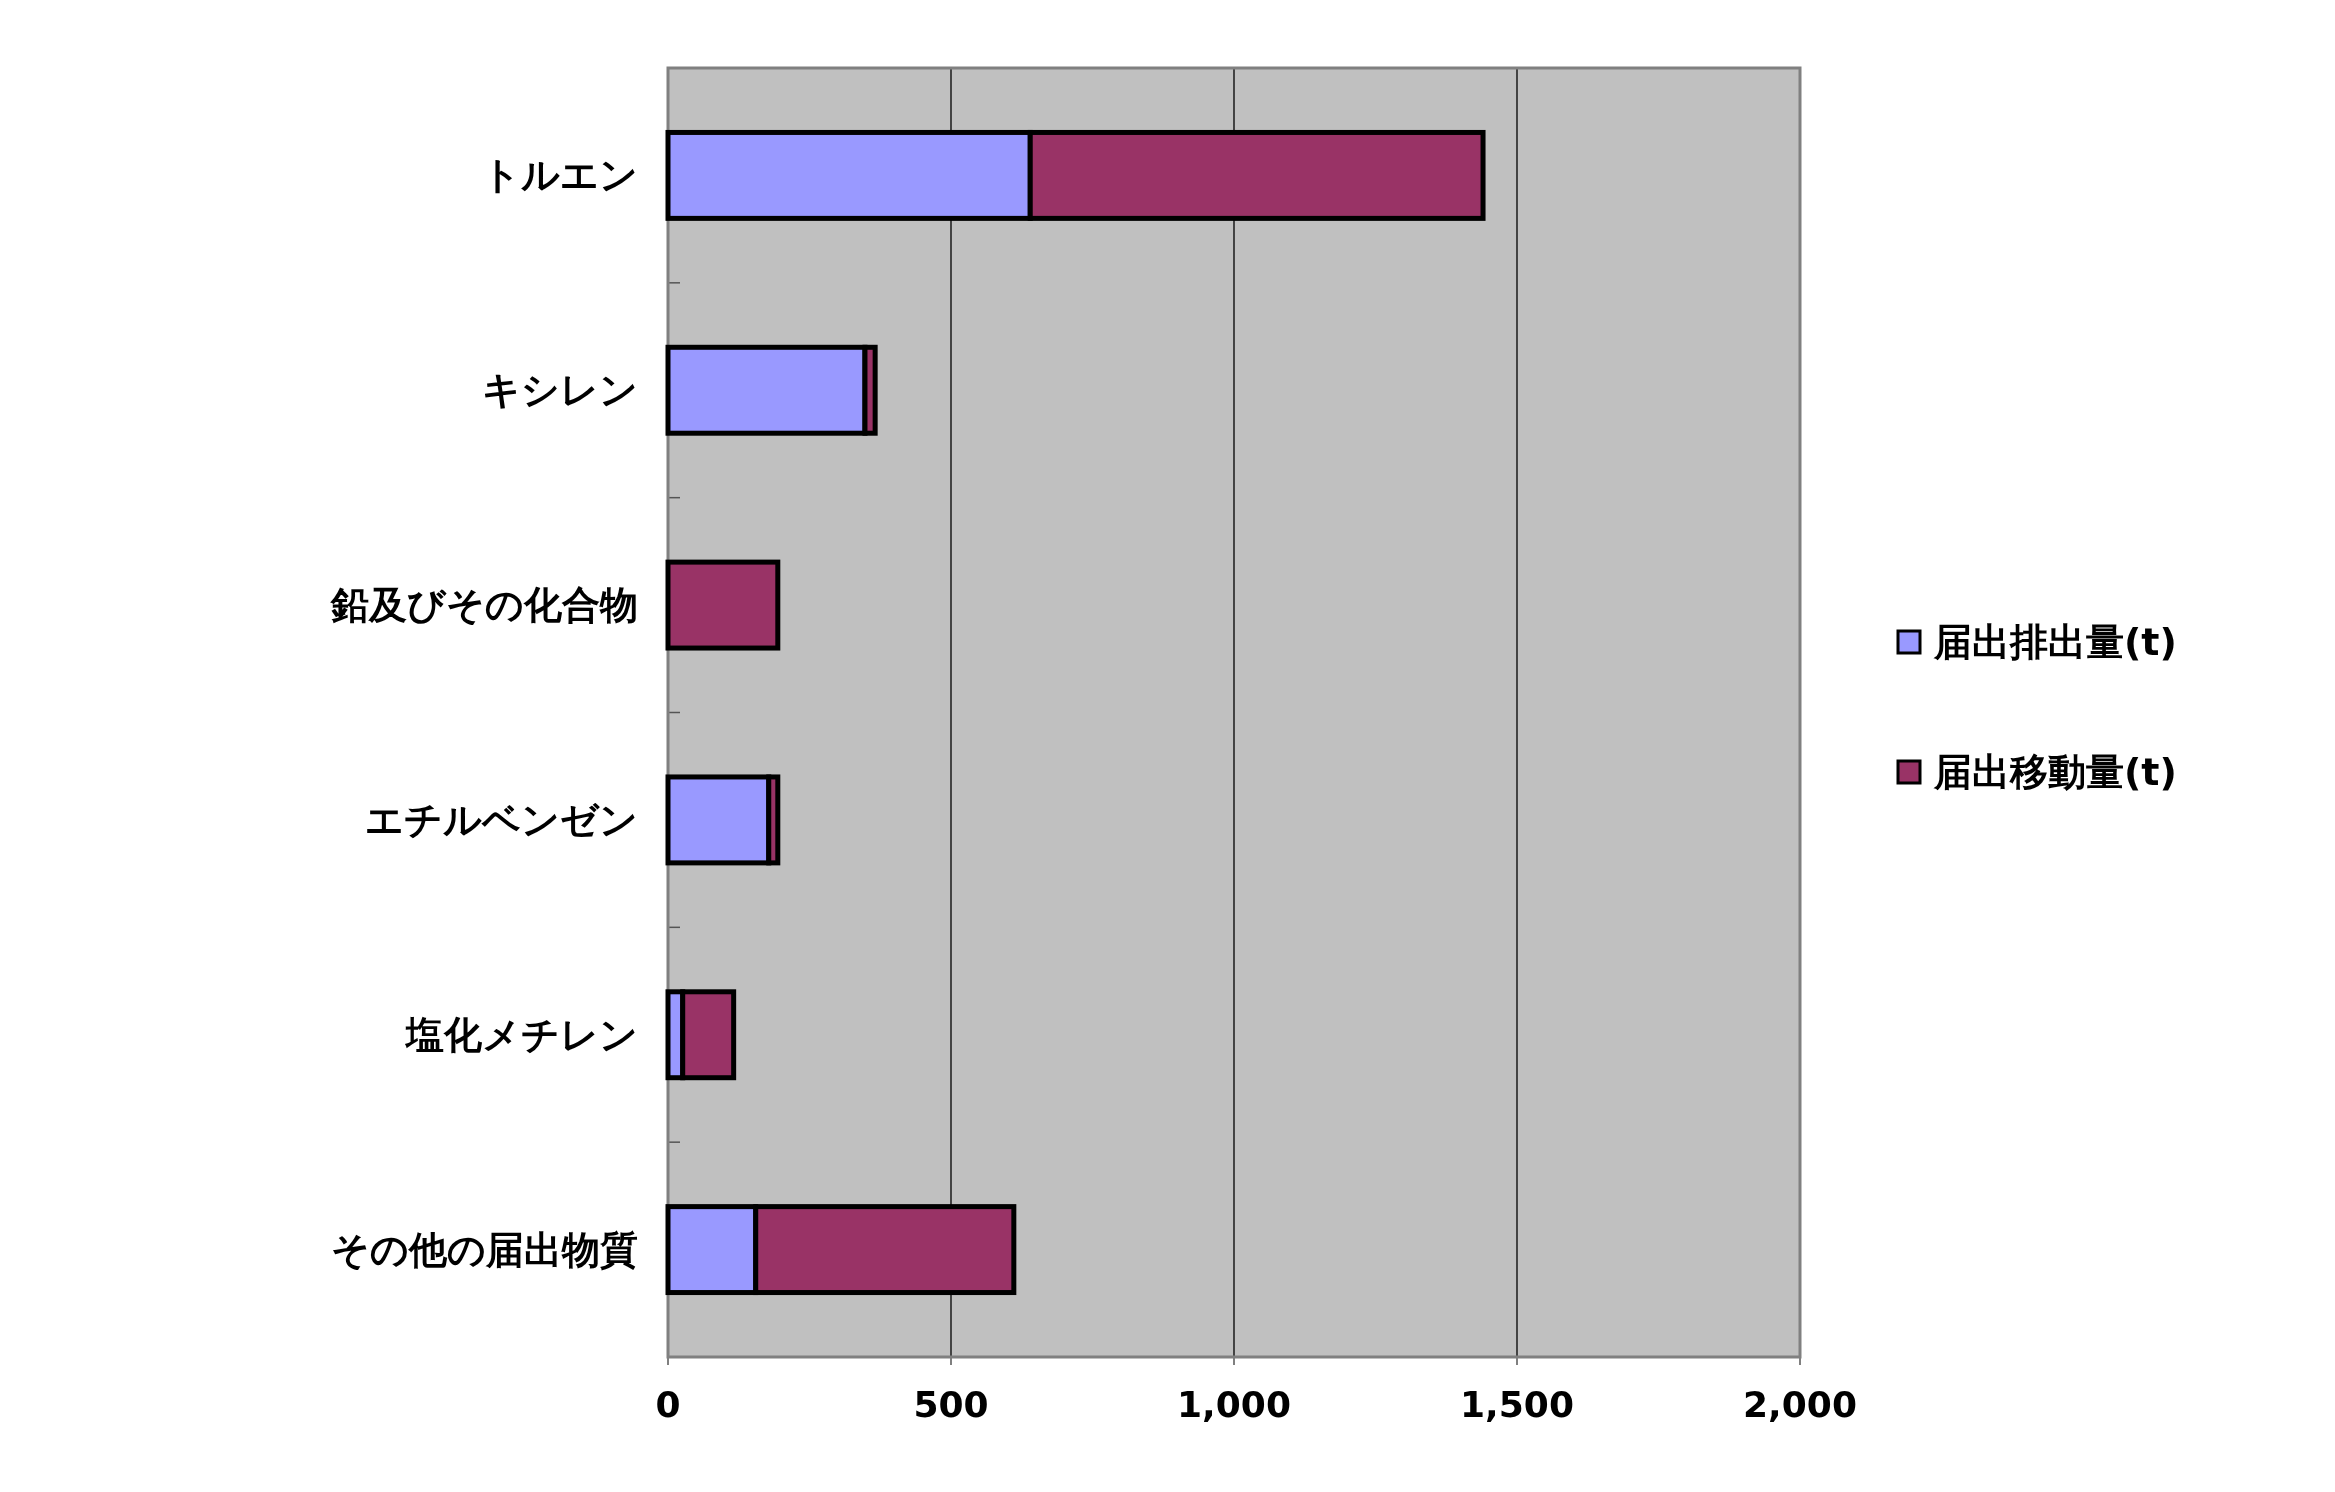 The width and height of the screenshot is (2335, 1492). Describe the element at coordinates (560, 390) in the screenshot. I see `y-tick-label: キシレン` at that location.